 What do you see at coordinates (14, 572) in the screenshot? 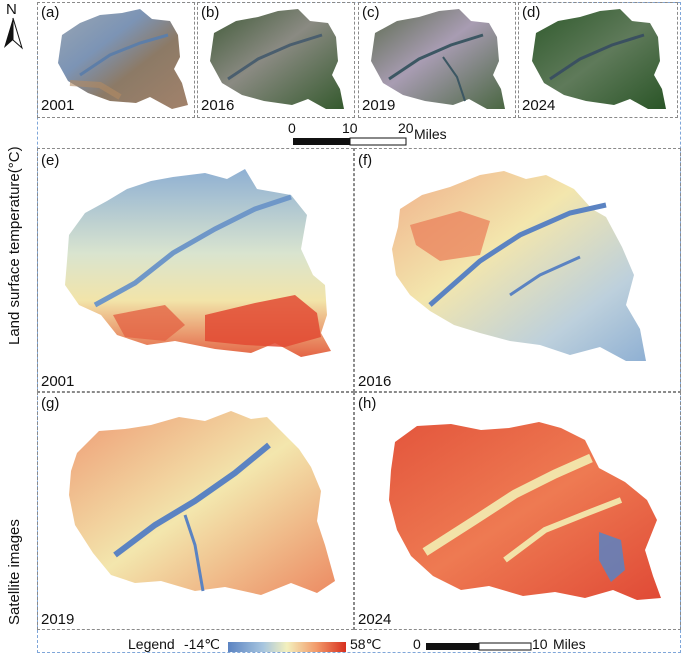
I see `satellite-side-label: Satellite images` at bounding box center [14, 572].